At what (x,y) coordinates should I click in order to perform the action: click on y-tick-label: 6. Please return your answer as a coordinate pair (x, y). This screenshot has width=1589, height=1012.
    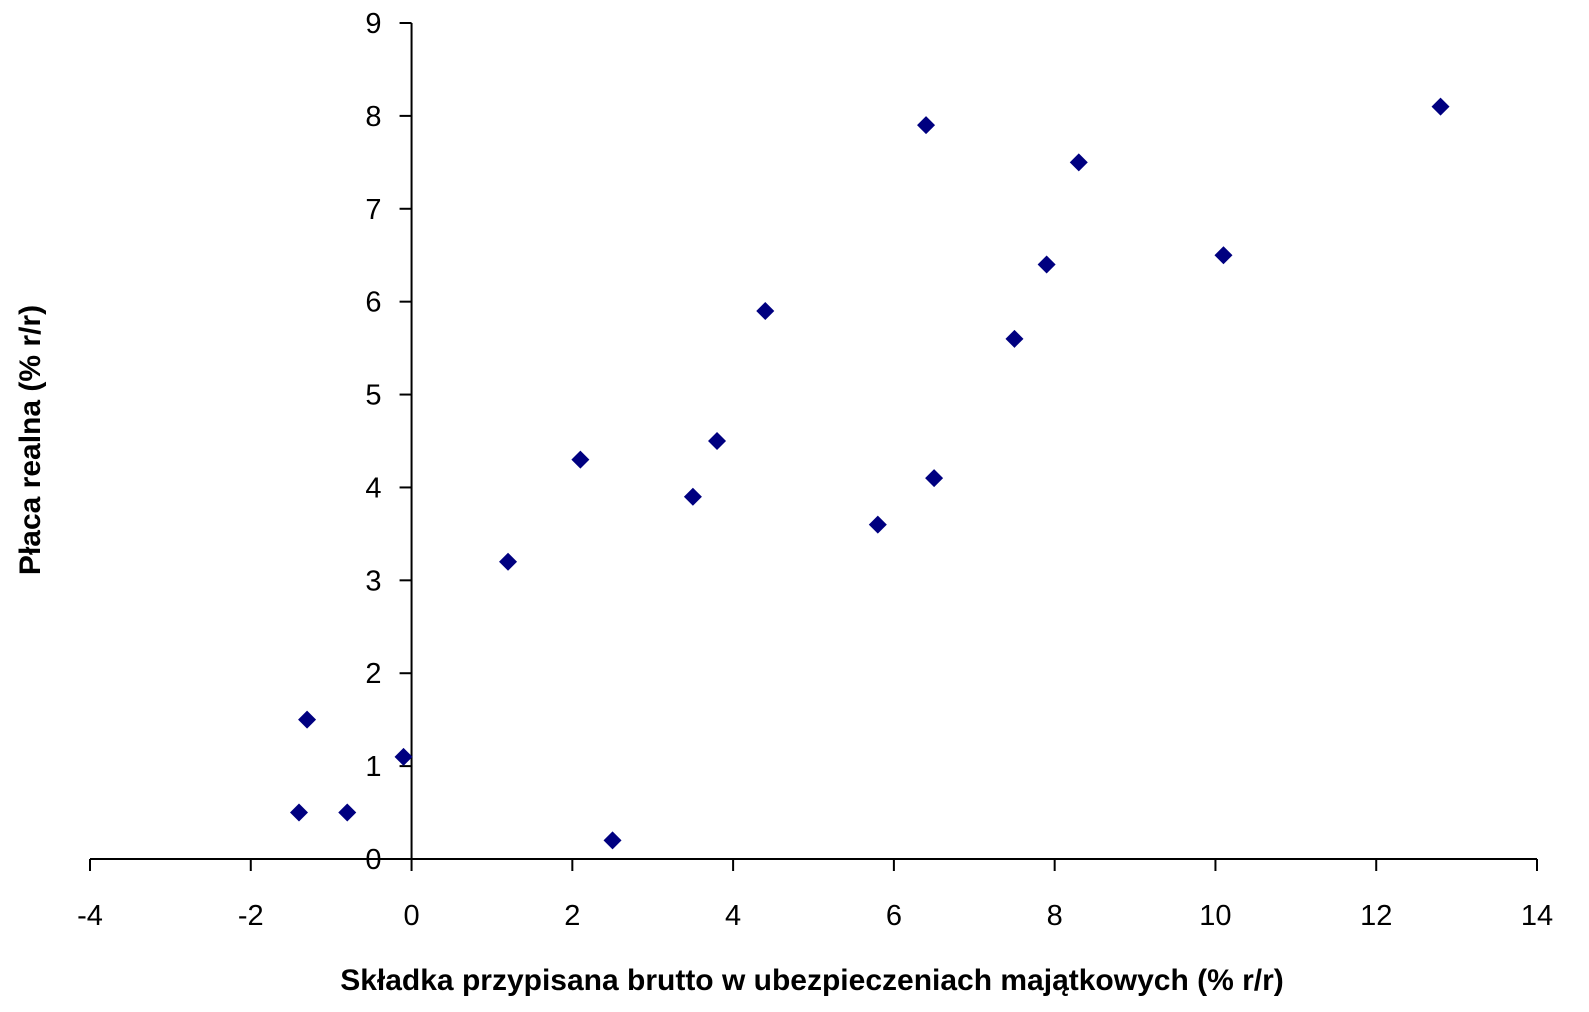
    Looking at the image, I should click on (373, 303).